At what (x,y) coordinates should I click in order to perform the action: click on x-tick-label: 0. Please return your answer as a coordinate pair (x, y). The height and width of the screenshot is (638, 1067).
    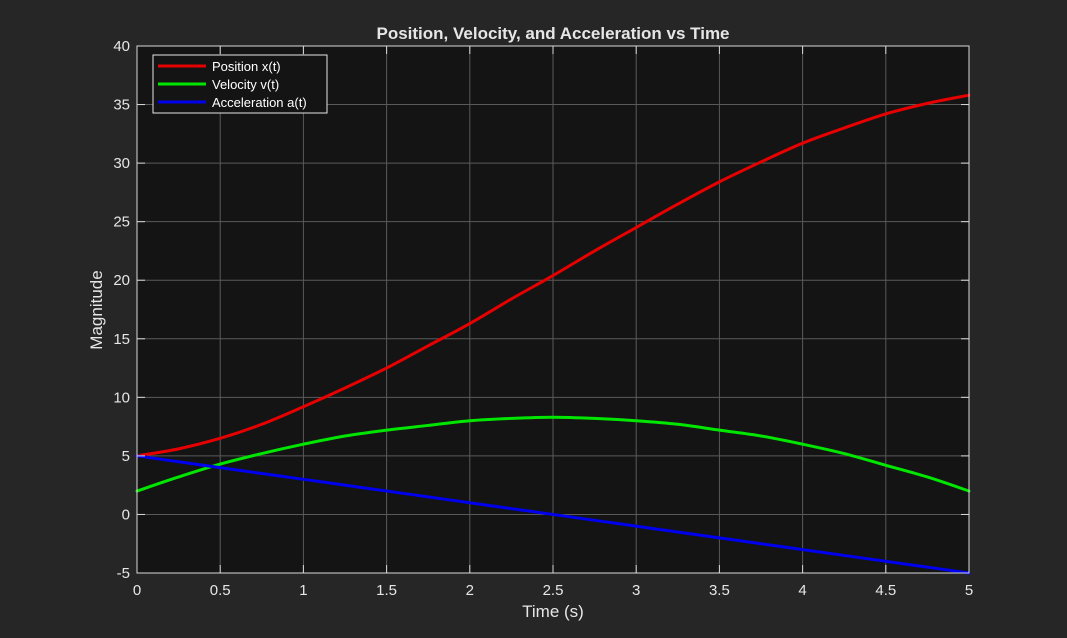
    Looking at the image, I should click on (137, 590).